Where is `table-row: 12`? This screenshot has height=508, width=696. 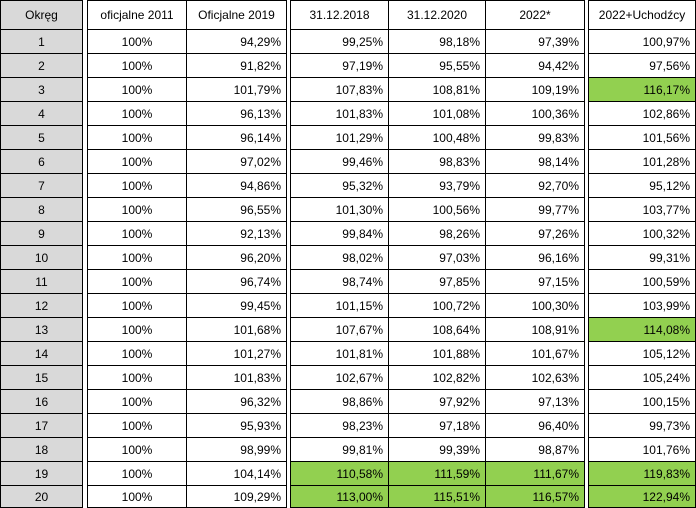
table-row: 12 is located at coordinates (41, 305).